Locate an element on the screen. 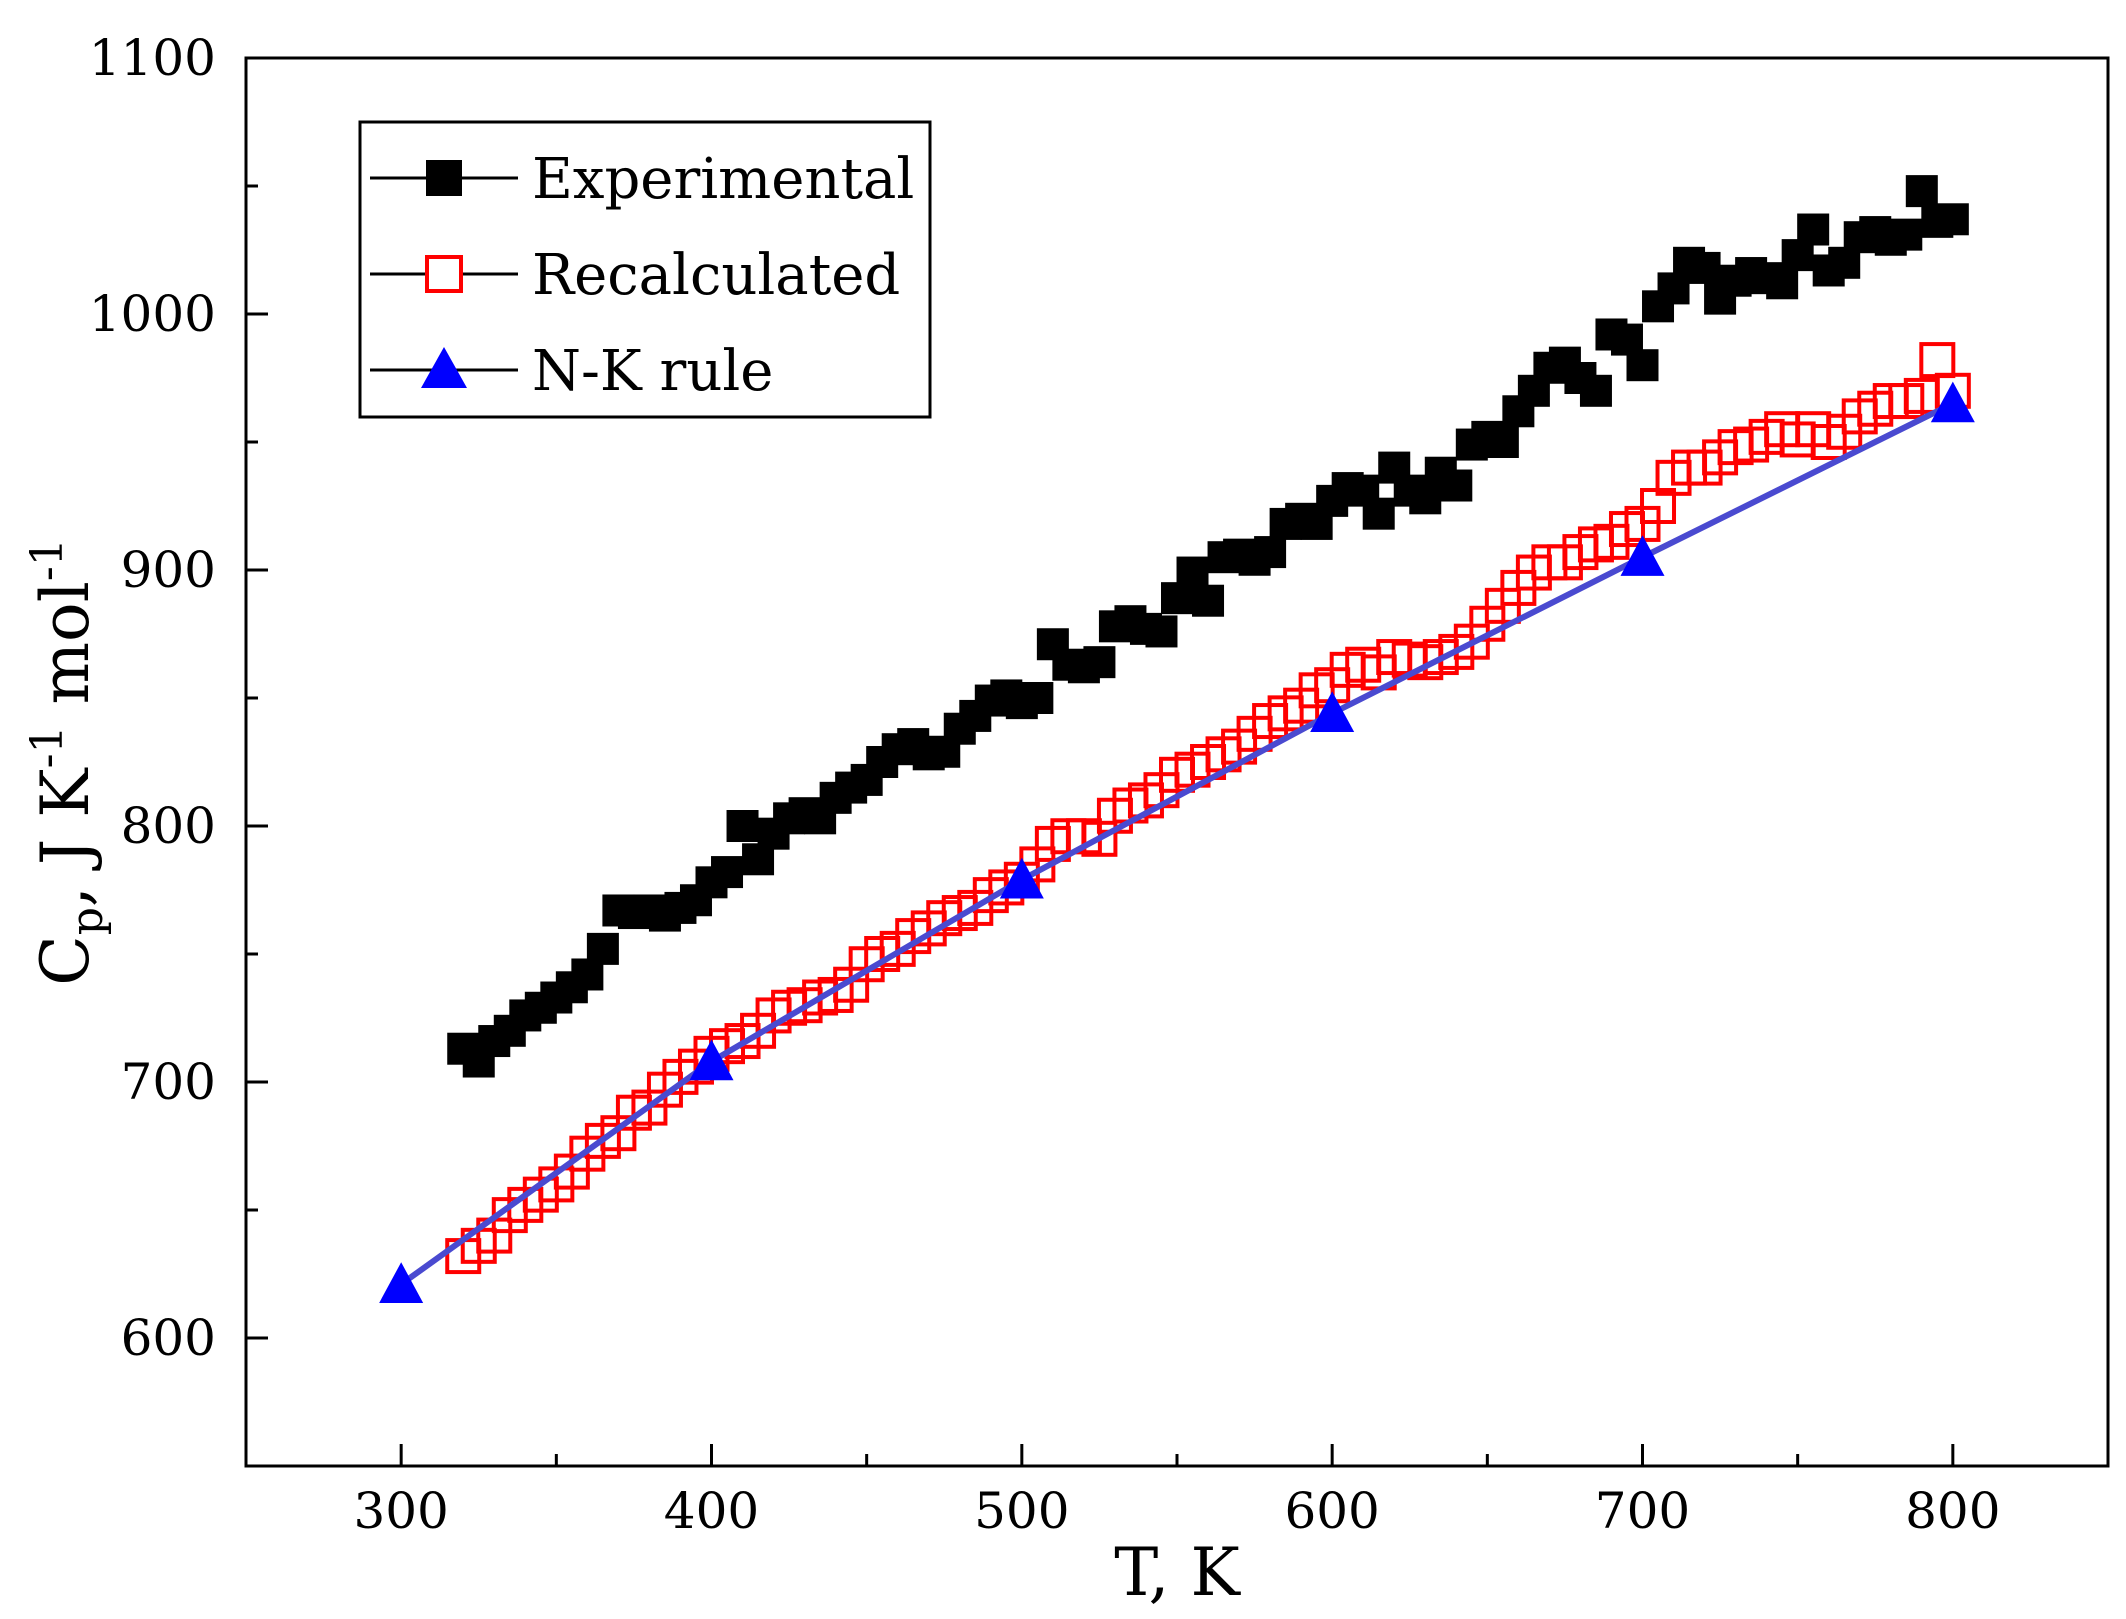 The width and height of the screenshot is (2126, 1619). legend: Experimental Recalculated N-K rule is located at coordinates (645, 269).